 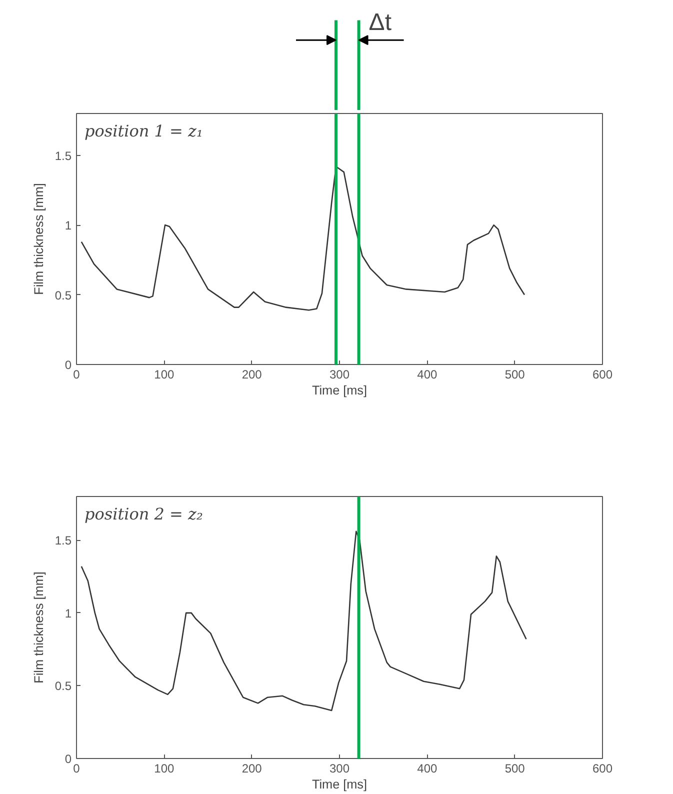 What do you see at coordinates (380, 22) in the screenshot?
I see `text: Δt` at bounding box center [380, 22].